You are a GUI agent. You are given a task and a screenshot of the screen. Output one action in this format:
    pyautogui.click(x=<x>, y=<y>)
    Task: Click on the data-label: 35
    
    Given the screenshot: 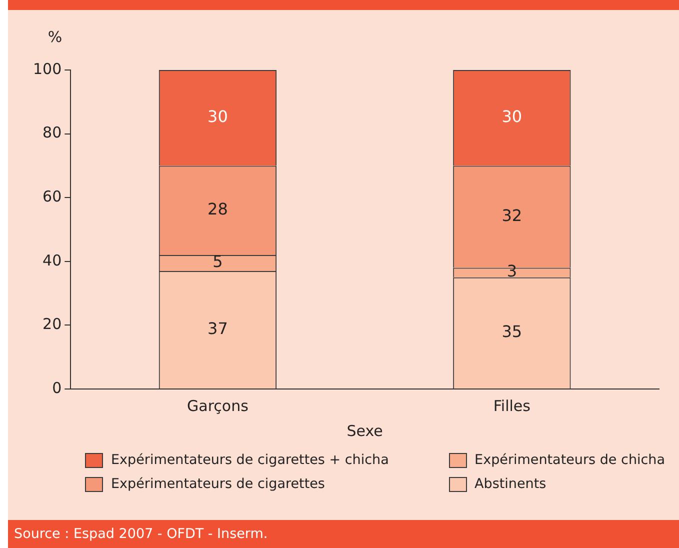 What is the action you would take?
    pyautogui.click(x=512, y=332)
    